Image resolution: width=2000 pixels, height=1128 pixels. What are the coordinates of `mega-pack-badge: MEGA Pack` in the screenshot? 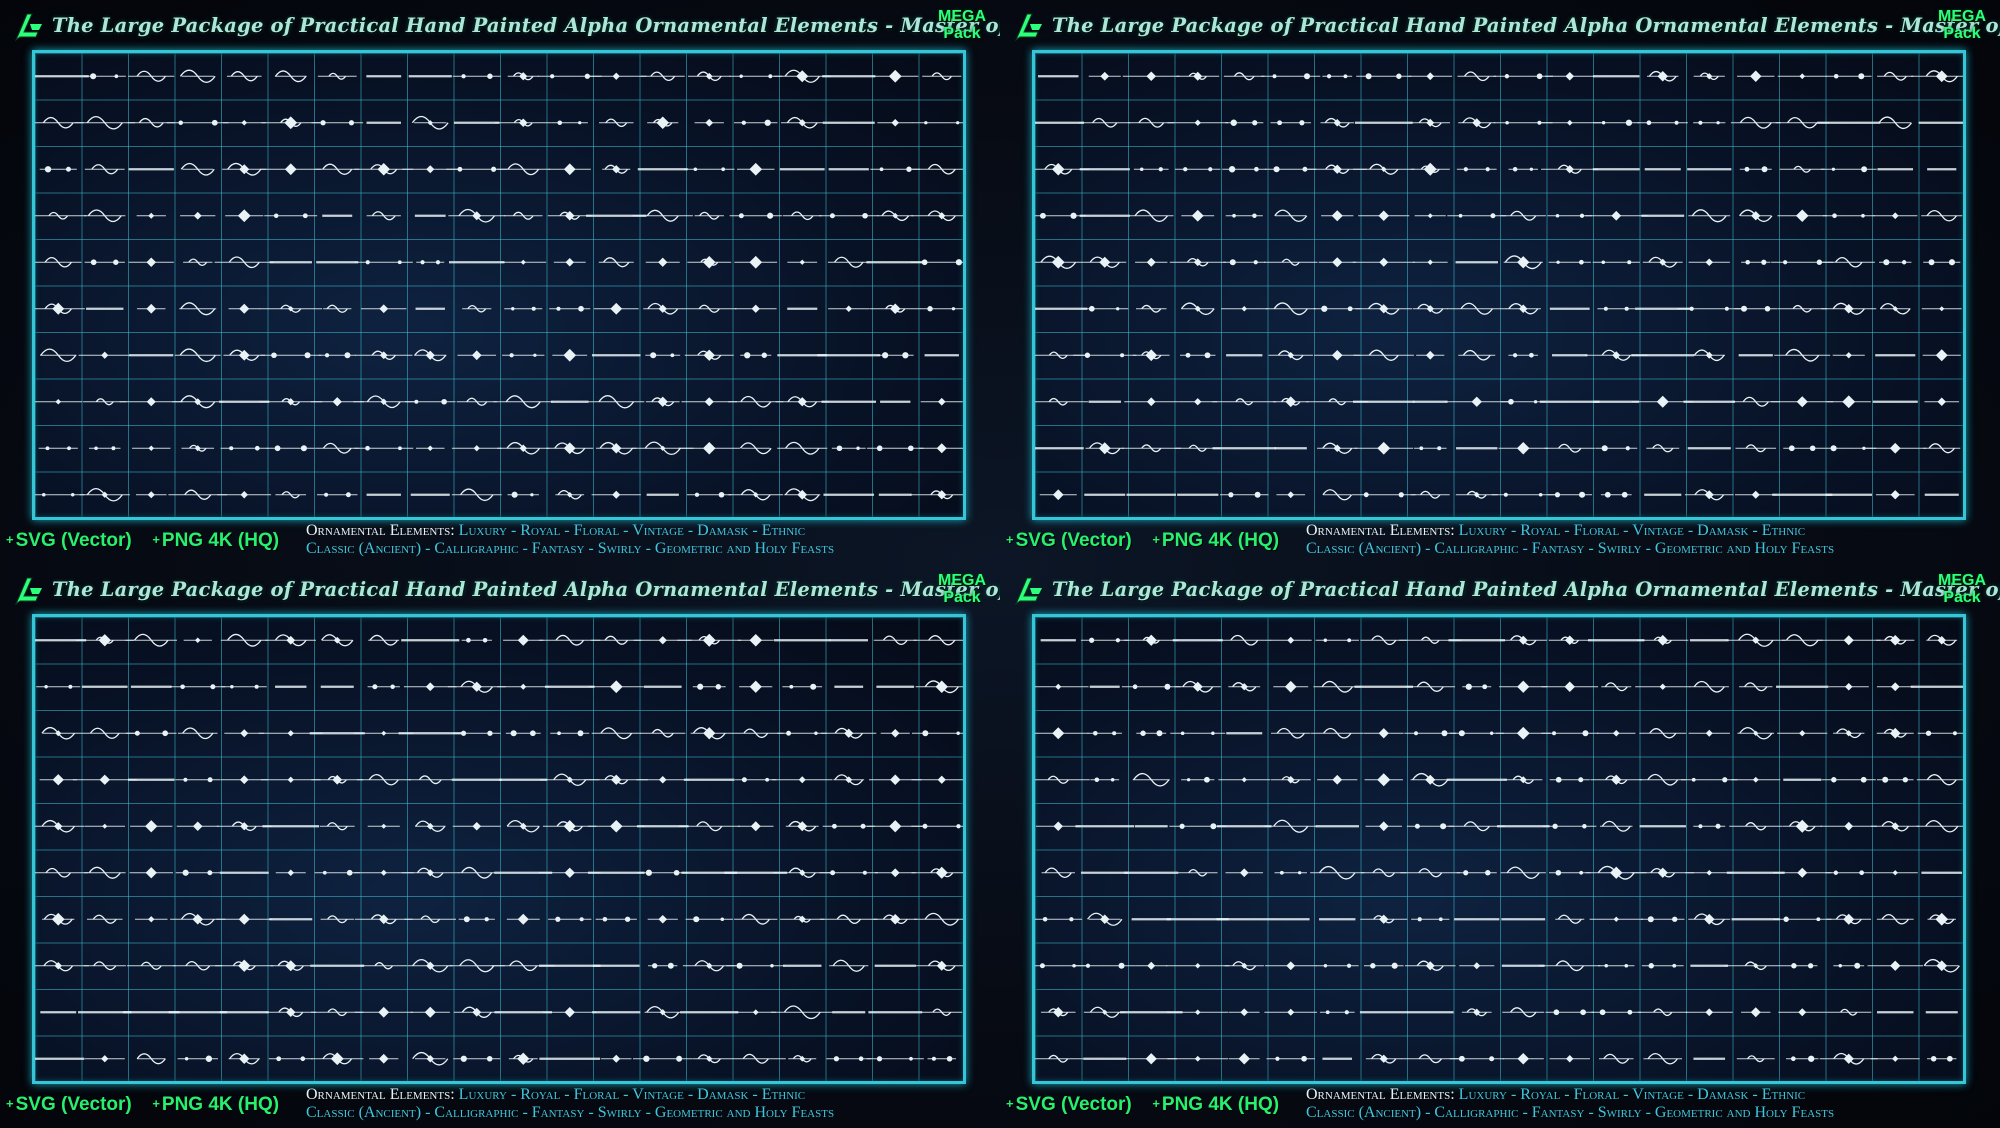 It's located at (962, 589).